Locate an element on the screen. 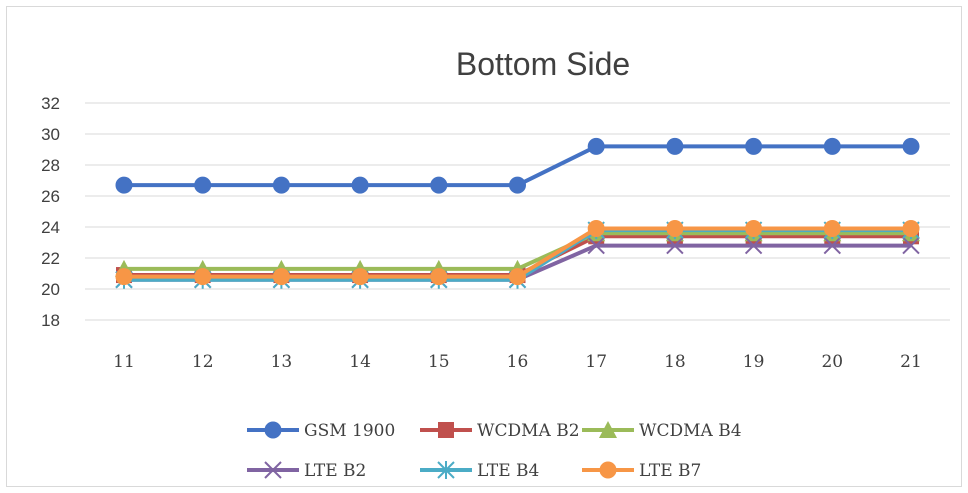 Image resolution: width=968 pixels, height=493 pixels. x-tick-label: 20 is located at coordinates (832, 362).